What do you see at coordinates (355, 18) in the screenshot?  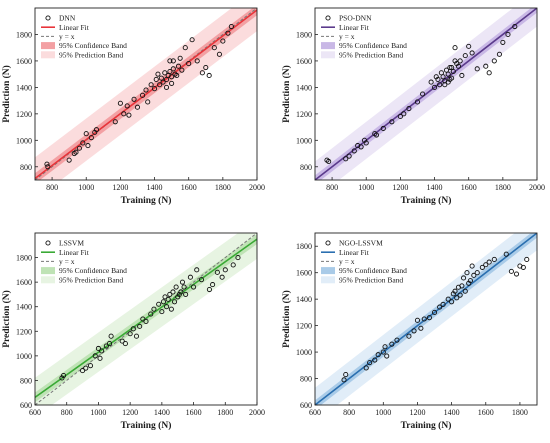 I see `legend-label: PSO-DNN` at bounding box center [355, 18].